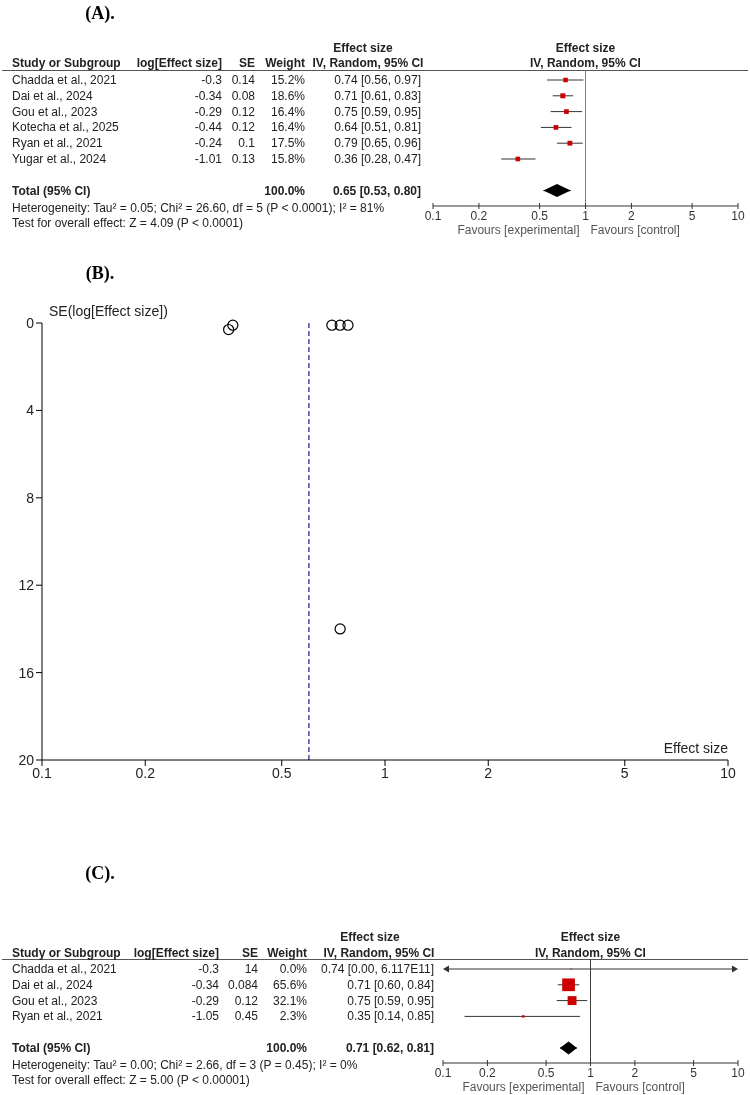 The image size is (750, 1095). What do you see at coordinates (288, 143) in the screenshot?
I see `data-label: 17.5%` at bounding box center [288, 143].